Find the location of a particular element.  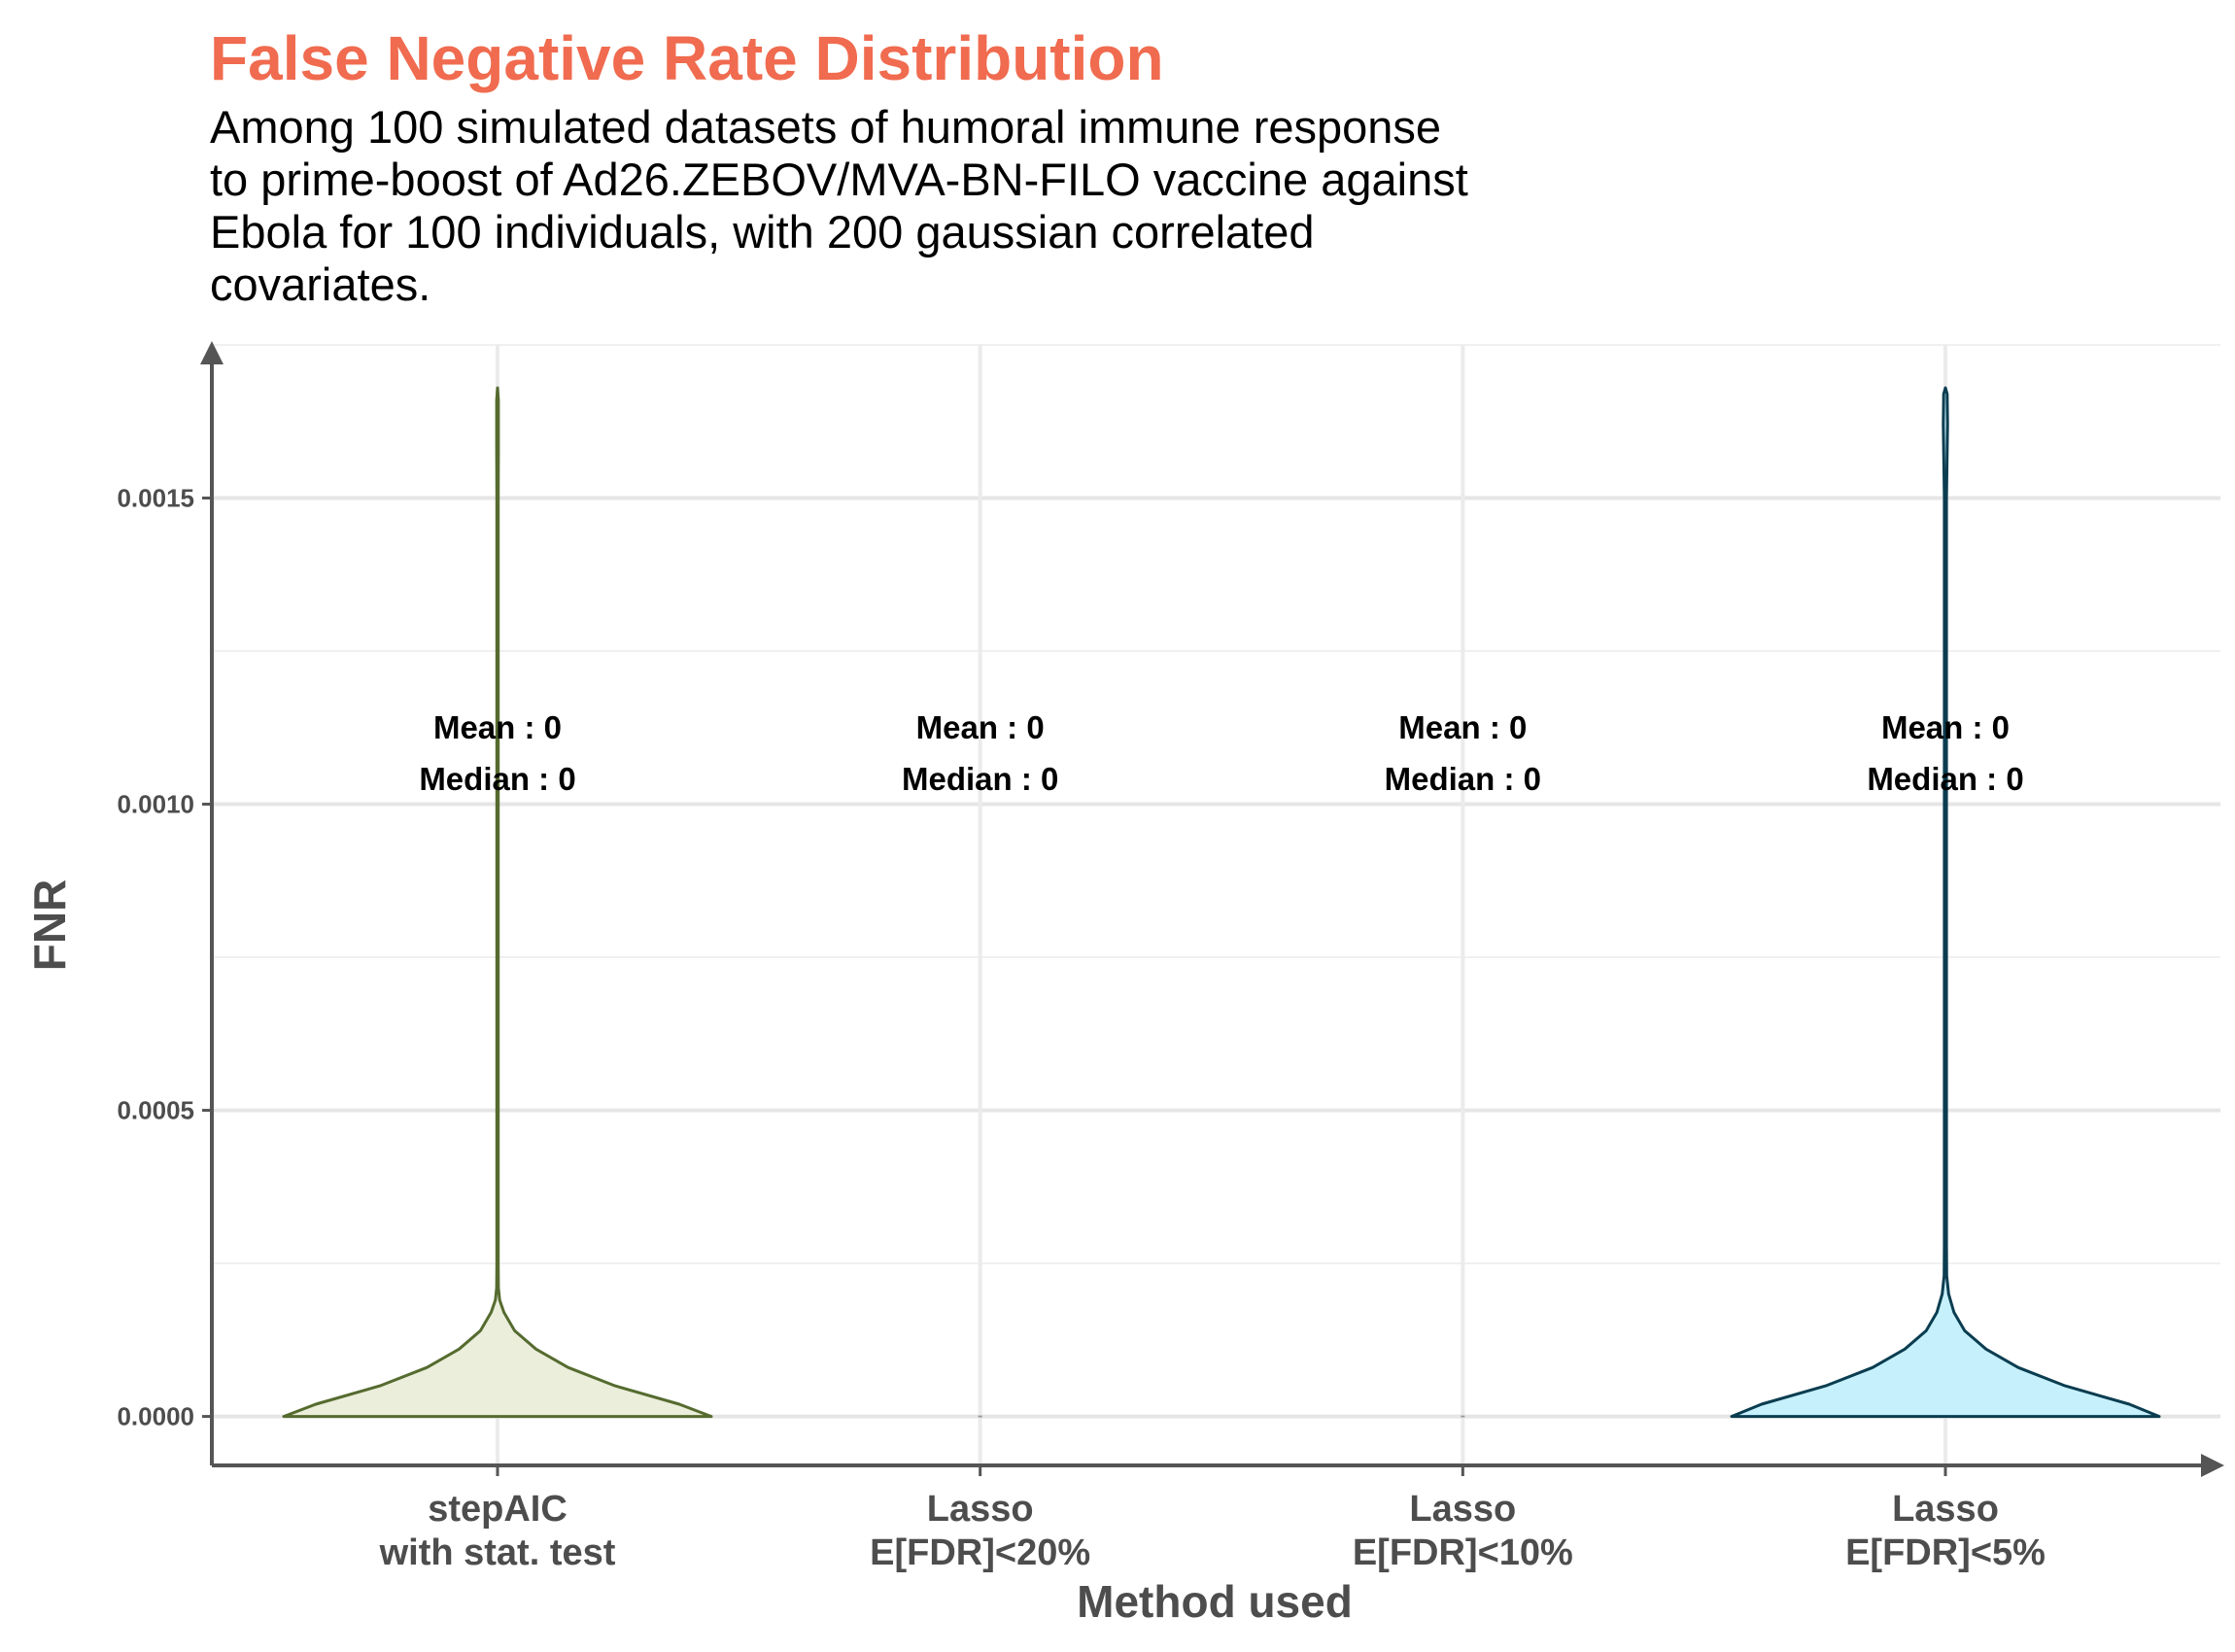

y-tick-label: 0.0005 is located at coordinates (156, 1110).